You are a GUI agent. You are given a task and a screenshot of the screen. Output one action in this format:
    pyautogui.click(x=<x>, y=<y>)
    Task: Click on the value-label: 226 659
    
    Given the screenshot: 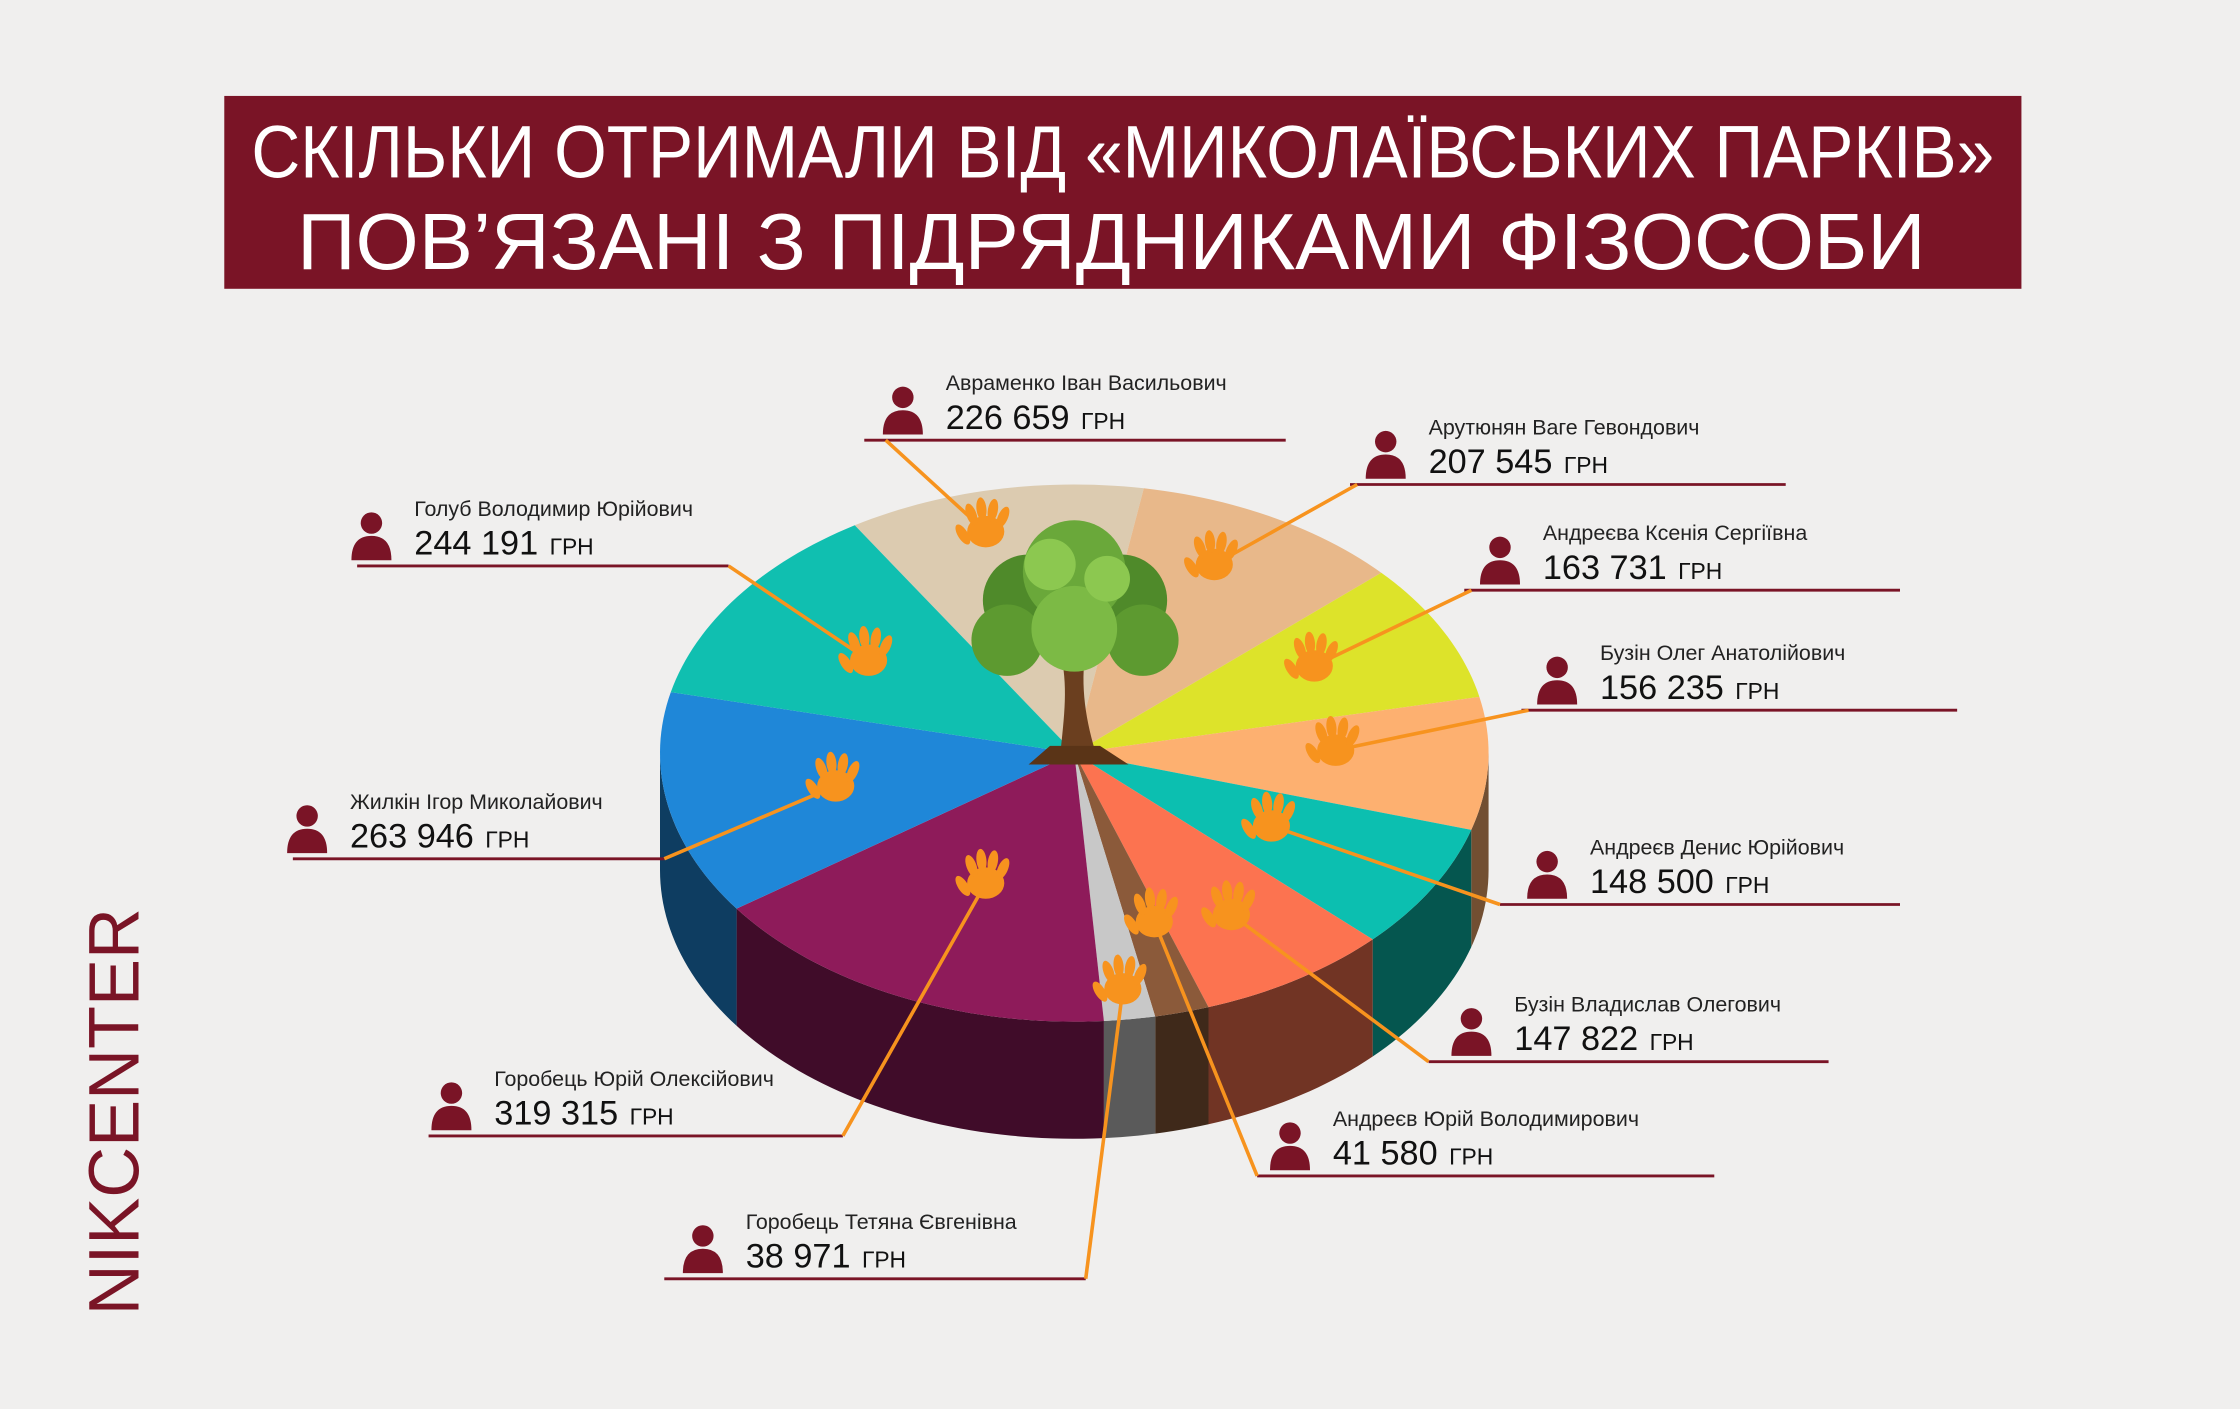 What is the action you would take?
    pyautogui.click(x=1008, y=418)
    